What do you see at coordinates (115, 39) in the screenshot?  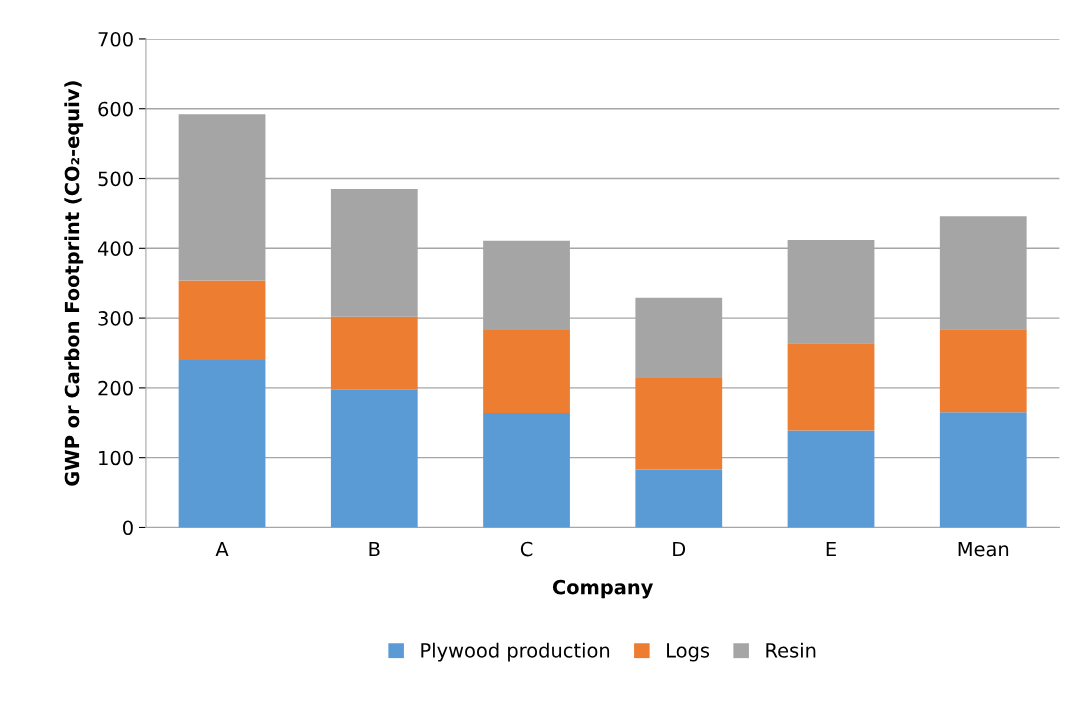 I see `y-tick-label: 700` at bounding box center [115, 39].